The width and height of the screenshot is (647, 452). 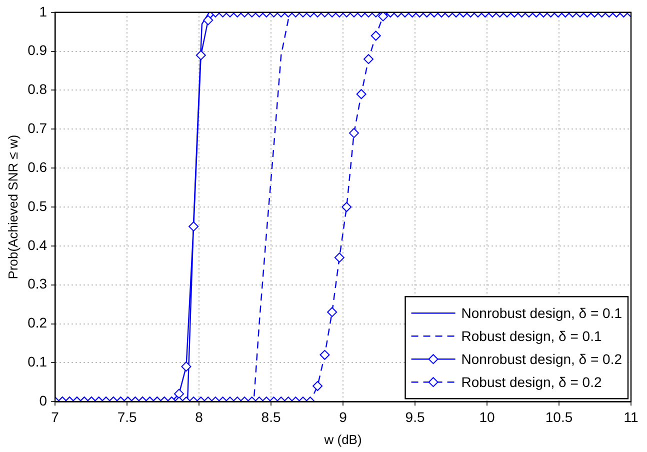 I want to click on y-tick-label: 0.3, so click(x=38, y=284).